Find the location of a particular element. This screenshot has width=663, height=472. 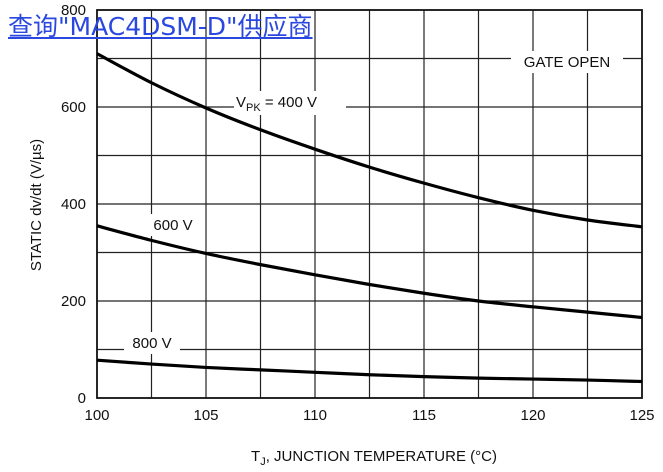

v400-label: VPK = 400 V is located at coordinates (276, 104).